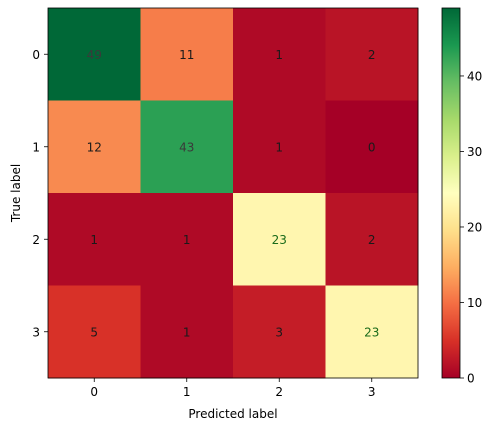  Describe the element at coordinates (16, 193) in the screenshot. I see `y-axis-label: True label` at that location.